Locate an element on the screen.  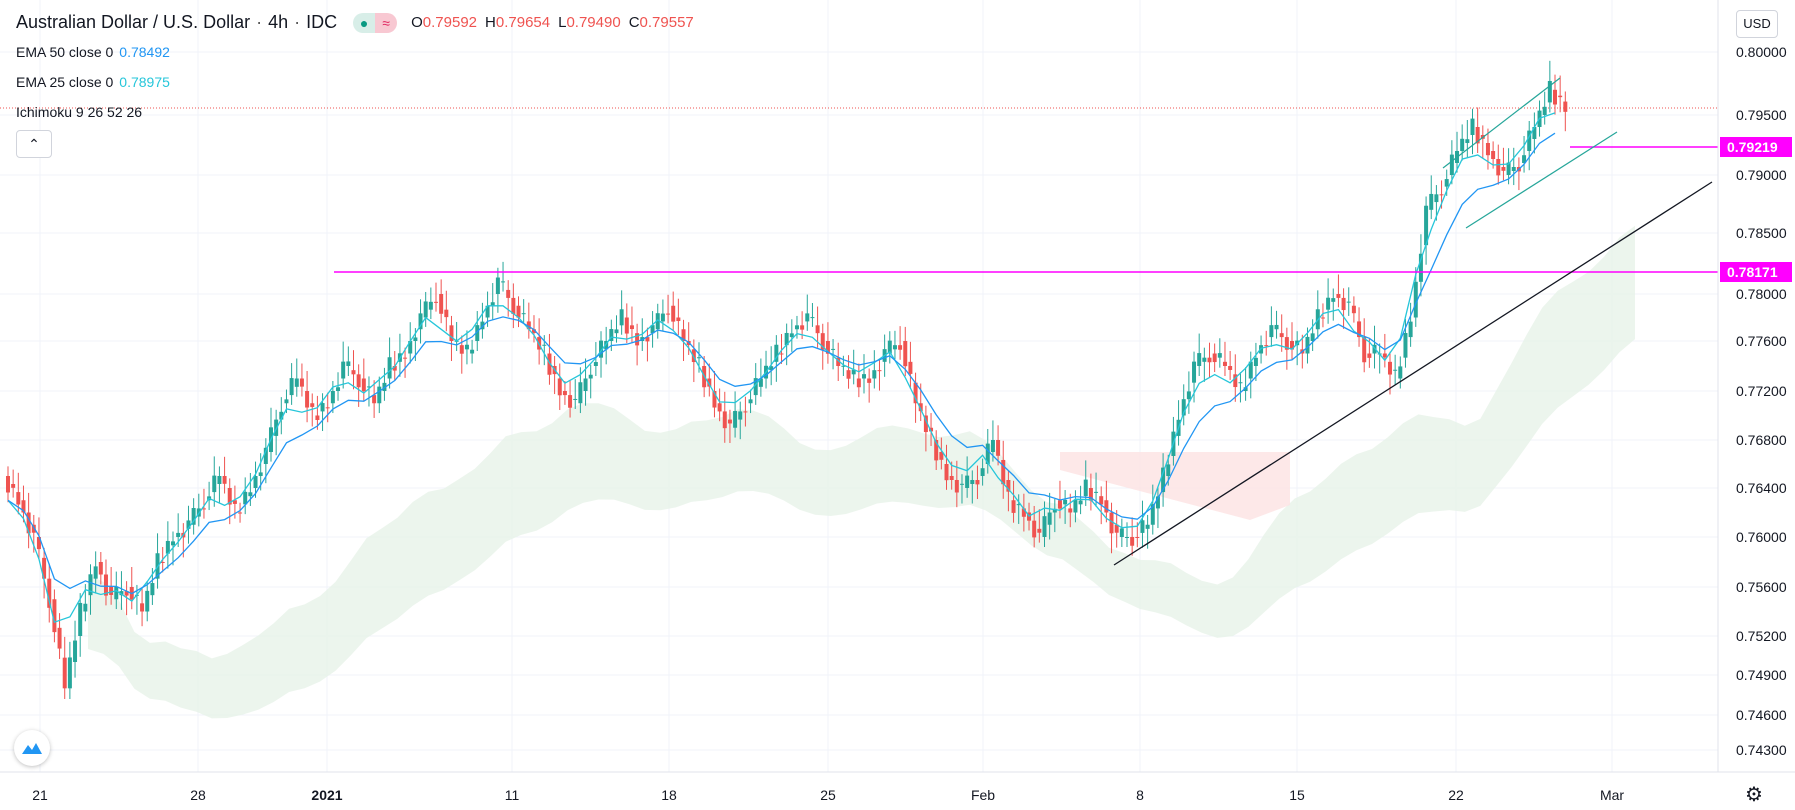
symbol-title: Australian Dollar / U.S. Dollar is located at coordinates (133, 22).